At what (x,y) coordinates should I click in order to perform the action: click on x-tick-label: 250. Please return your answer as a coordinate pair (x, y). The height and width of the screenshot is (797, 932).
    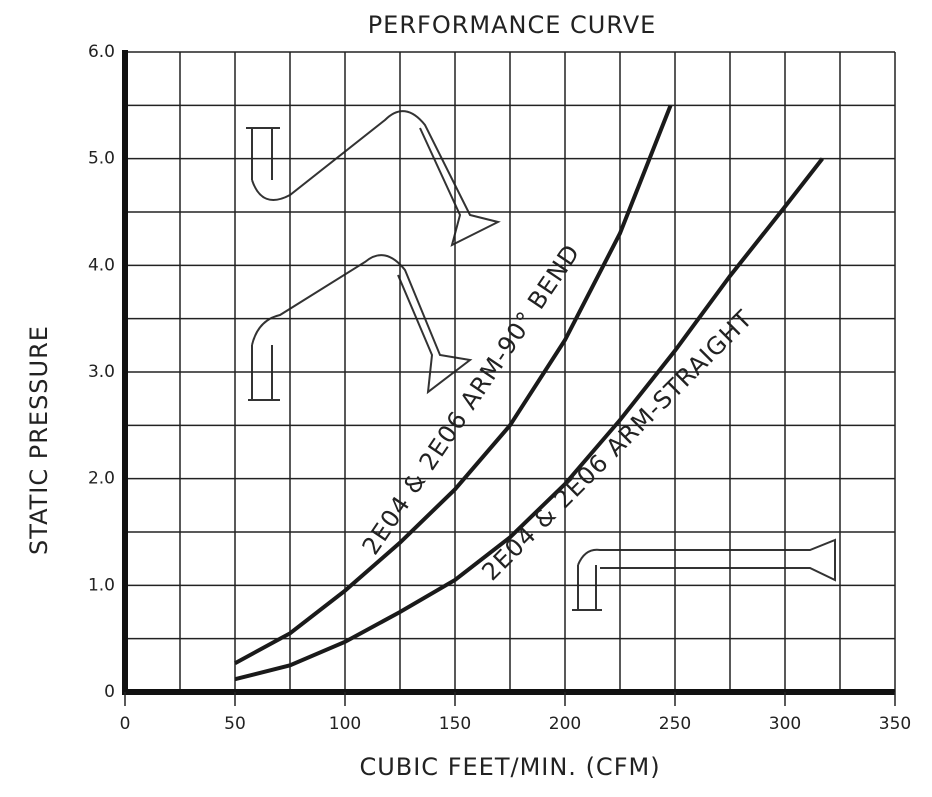
    Looking at the image, I should click on (675, 724).